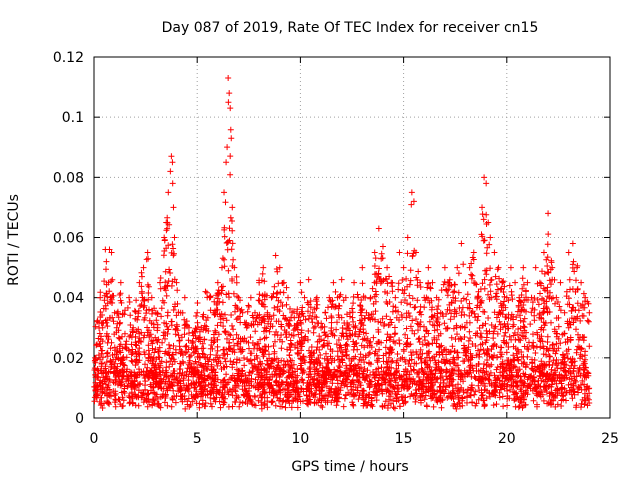 Image resolution: width=640 pixels, height=480 pixels. Describe the element at coordinates (68, 178) in the screenshot. I see `y-tick-label: 0.08` at that location.